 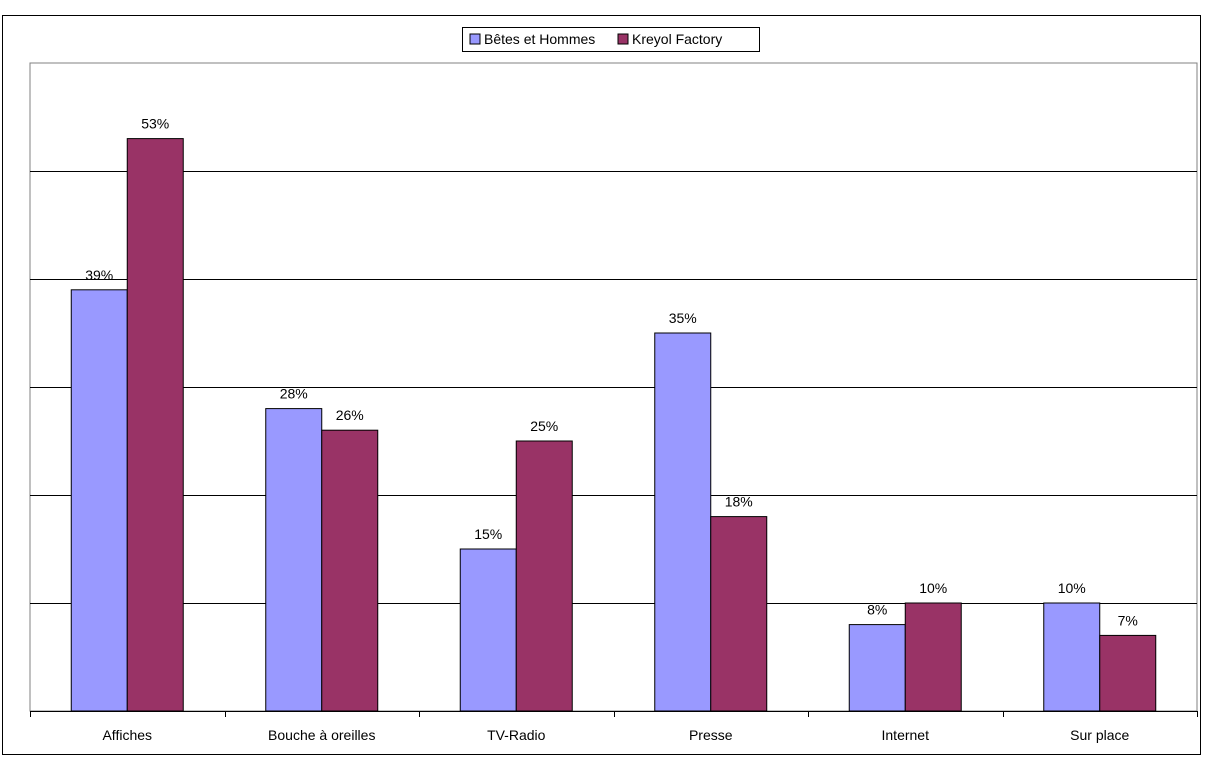 I want to click on legend: Bêtes et Hommes Kreyol Factory, so click(x=611, y=39).